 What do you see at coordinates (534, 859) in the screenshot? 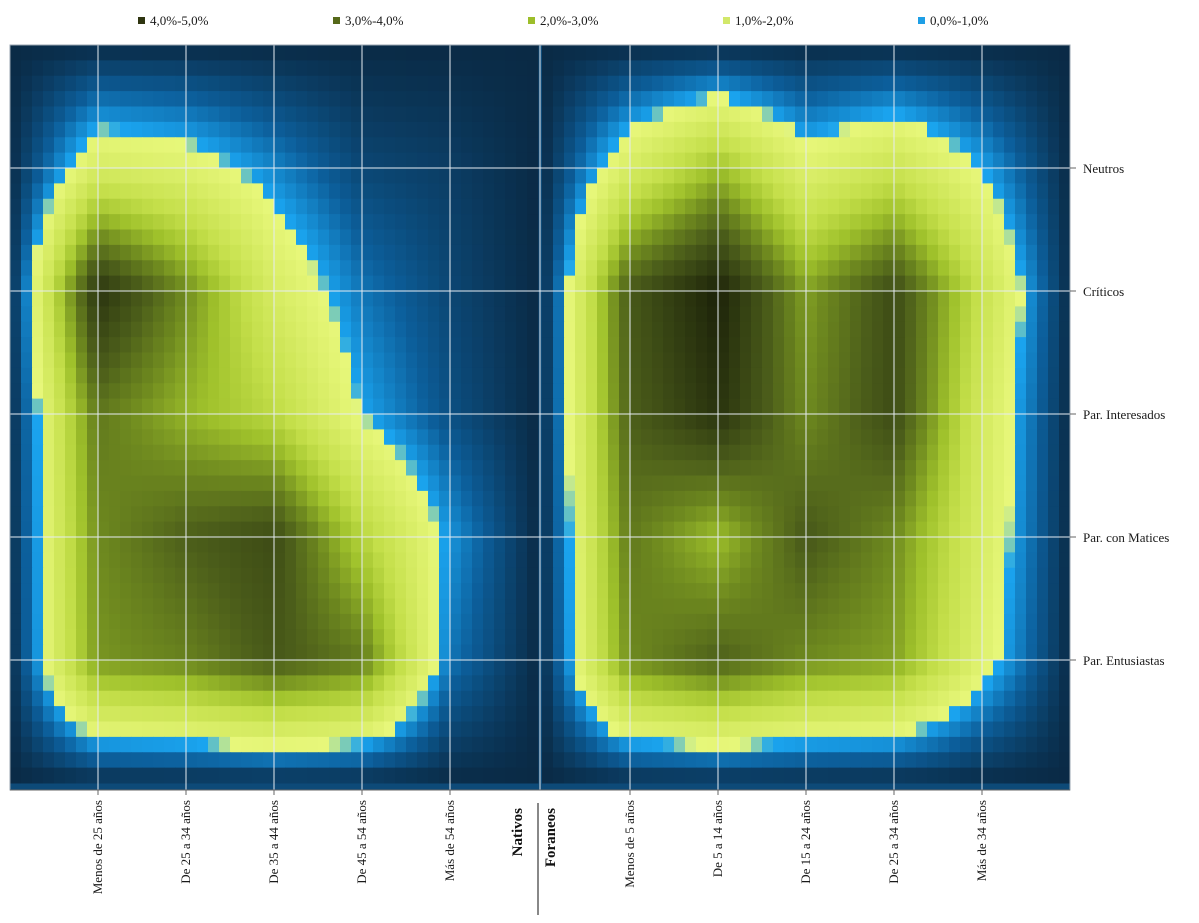
I see `group-labels: Nativos Foraneos` at bounding box center [534, 859].